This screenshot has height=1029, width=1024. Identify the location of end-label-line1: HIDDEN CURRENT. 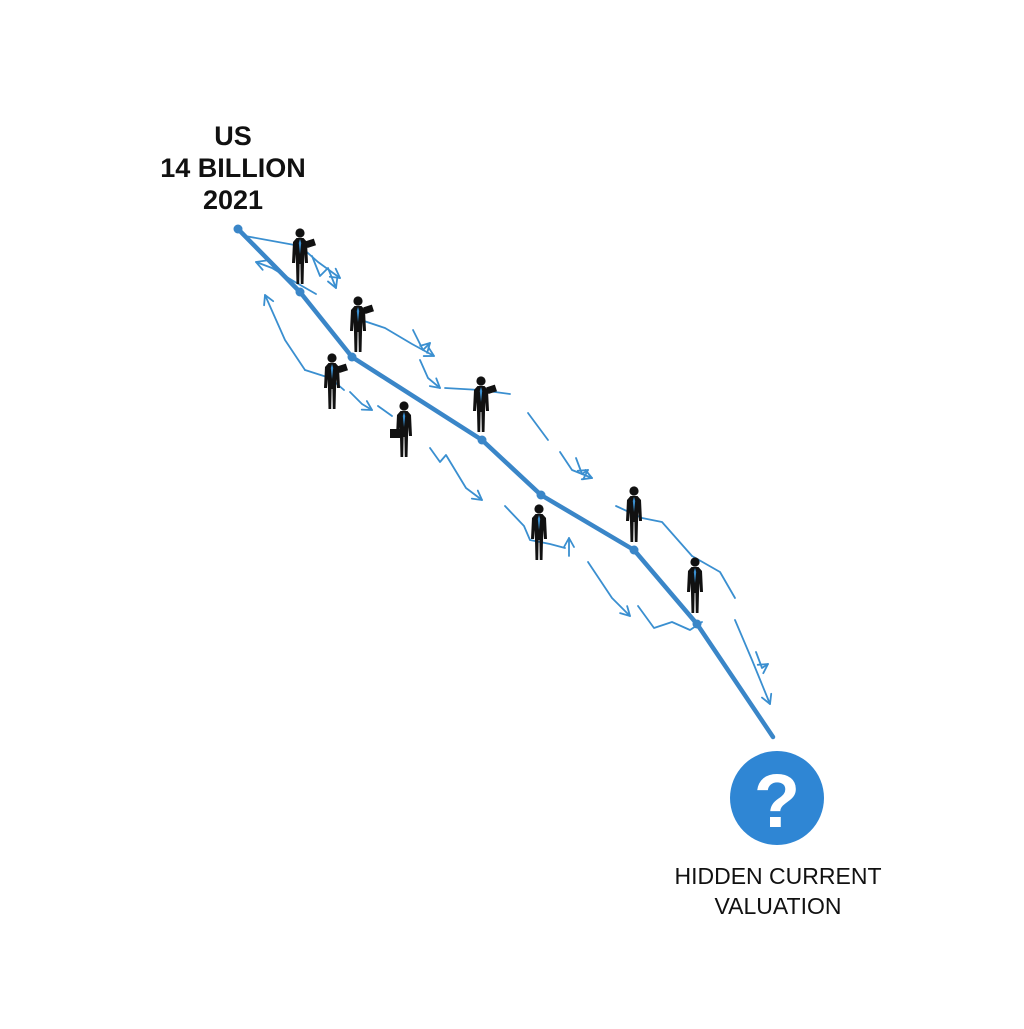
(778, 876).